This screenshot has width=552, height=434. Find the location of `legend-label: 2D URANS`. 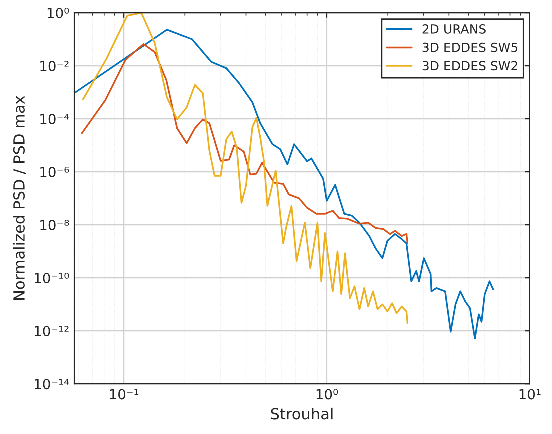

legend-label: 2D URANS is located at coordinates (454, 29).